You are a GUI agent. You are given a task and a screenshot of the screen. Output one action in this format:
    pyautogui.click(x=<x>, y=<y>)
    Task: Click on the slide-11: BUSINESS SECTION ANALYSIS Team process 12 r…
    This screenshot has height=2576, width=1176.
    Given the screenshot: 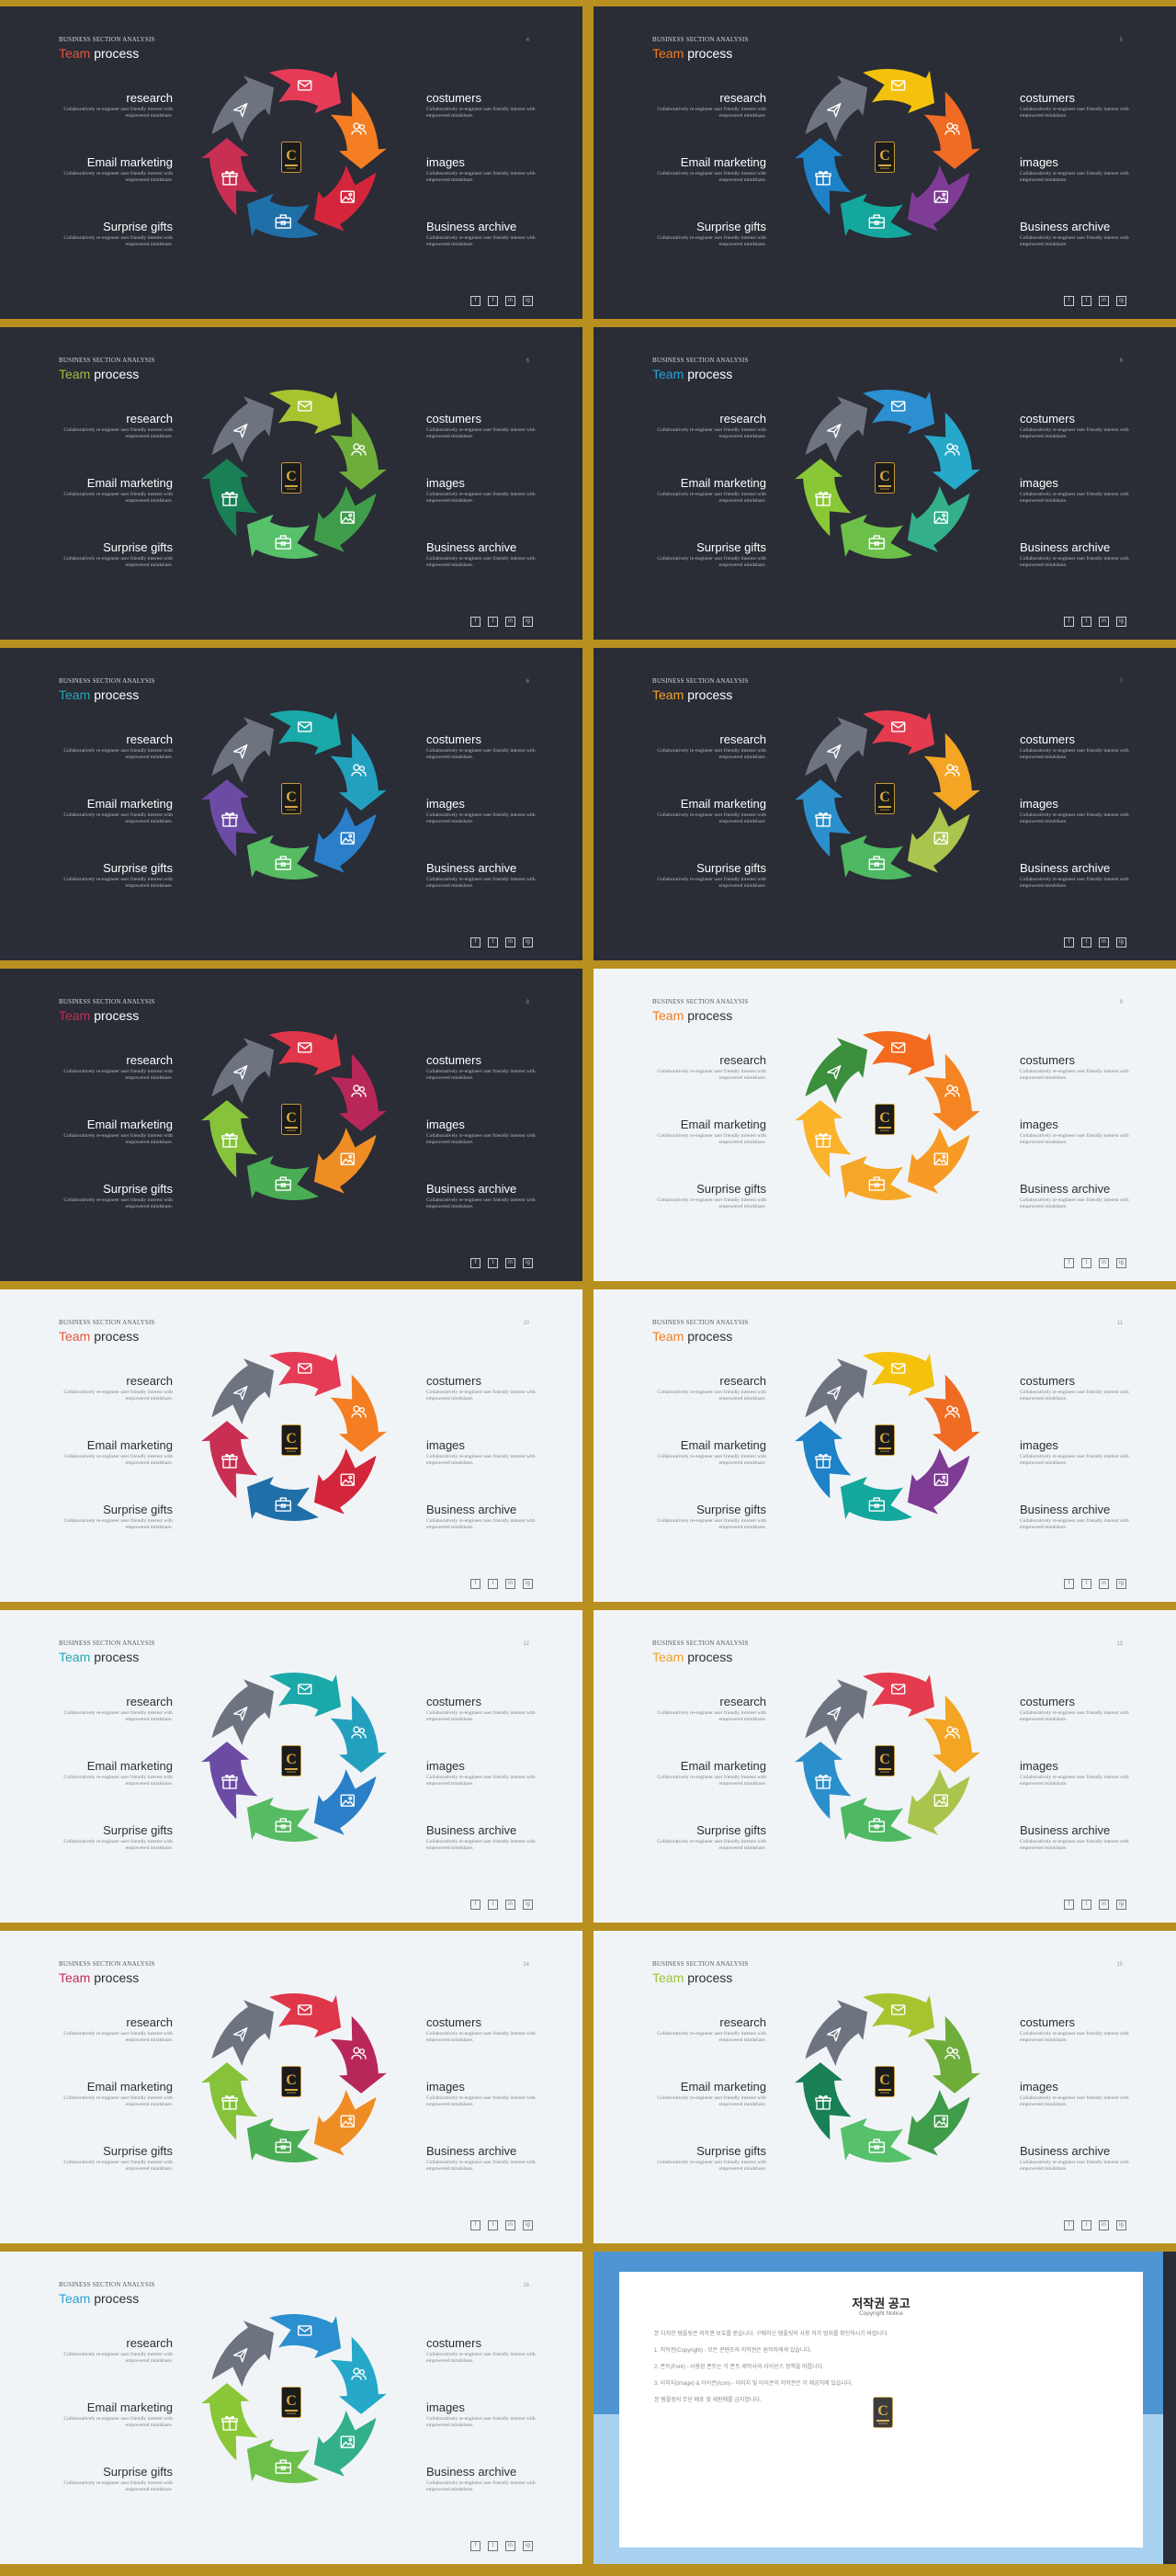 What is the action you would take?
    pyautogui.click(x=291, y=1766)
    